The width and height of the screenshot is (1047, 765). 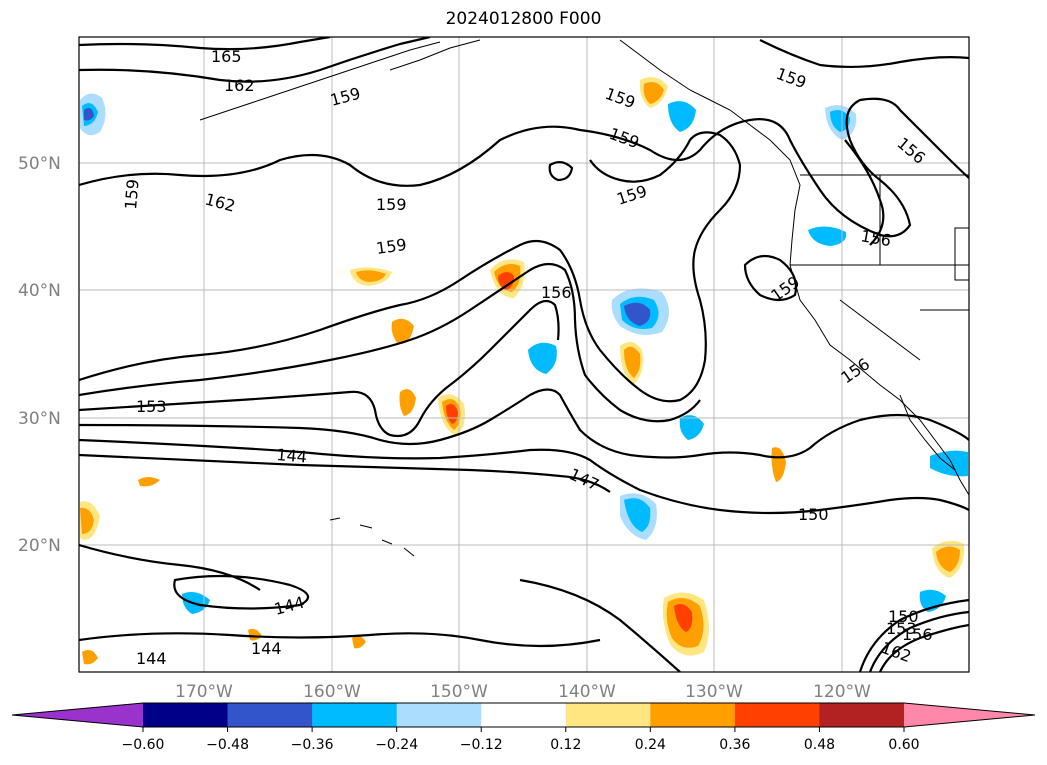 What do you see at coordinates (39, 164) in the screenshot?
I see `lat-tick-label: 50°N` at bounding box center [39, 164].